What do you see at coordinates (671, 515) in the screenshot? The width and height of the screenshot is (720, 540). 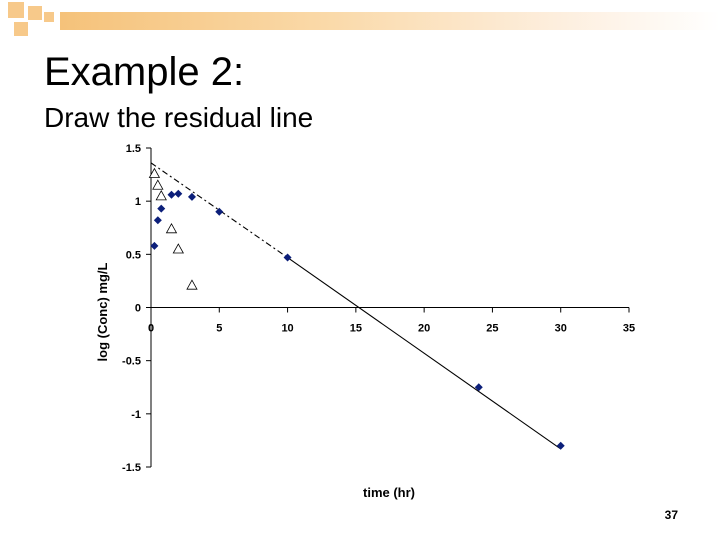 I see `page-number: 37` at bounding box center [671, 515].